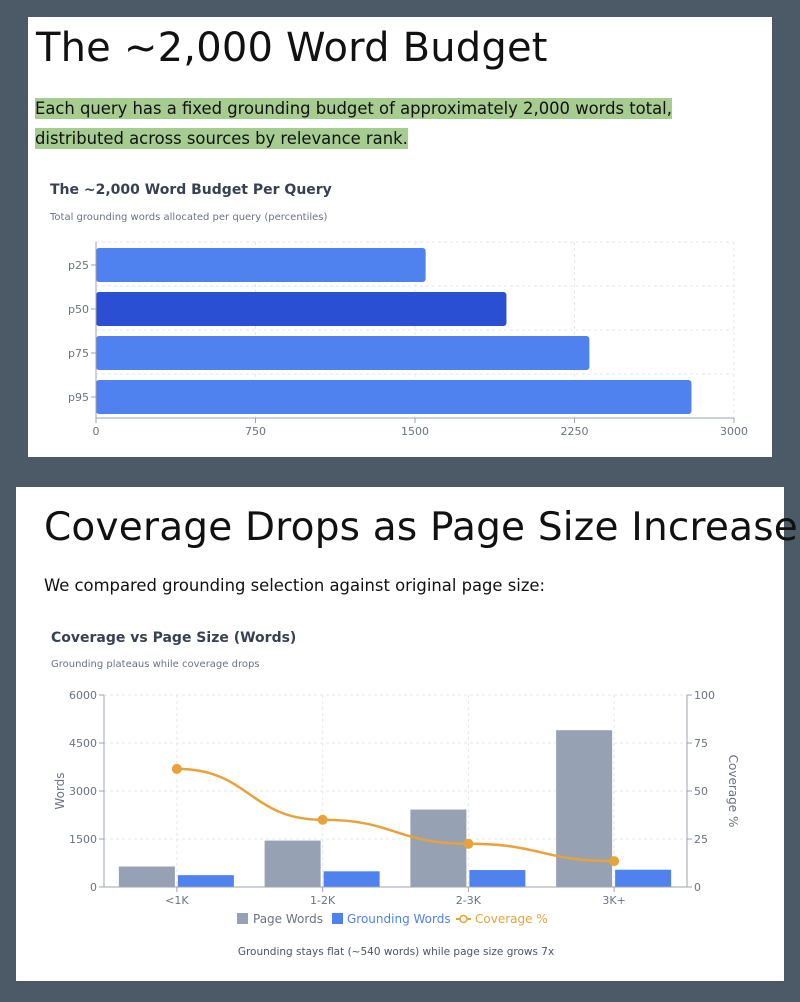  What do you see at coordinates (701, 791) in the screenshot?
I see `right-tick-label: 50` at bounding box center [701, 791].